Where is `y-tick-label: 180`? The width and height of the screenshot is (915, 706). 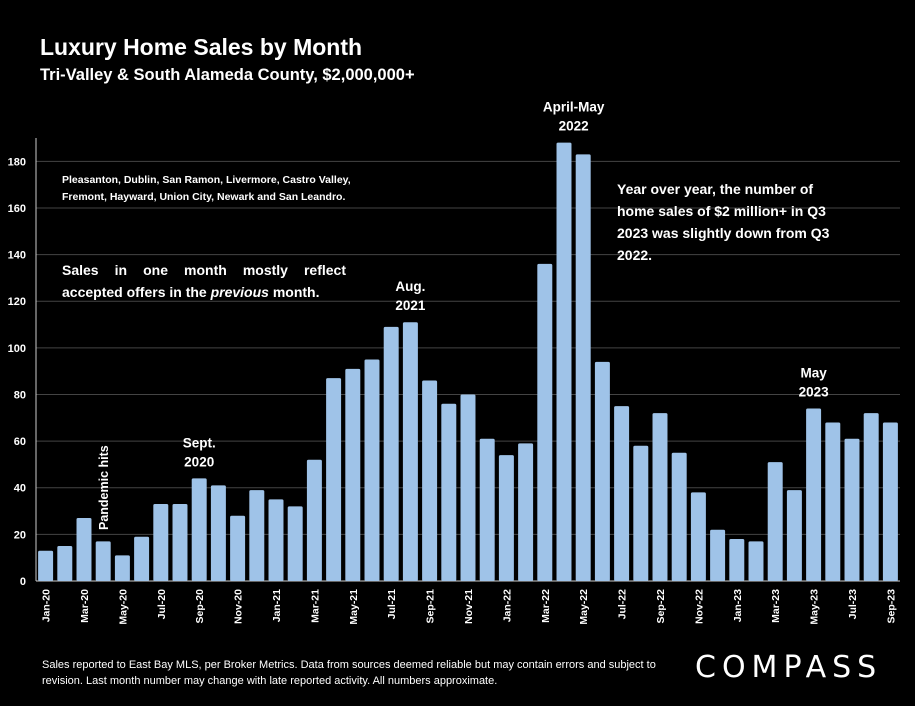 y-tick-label: 180 is located at coordinates (17, 162).